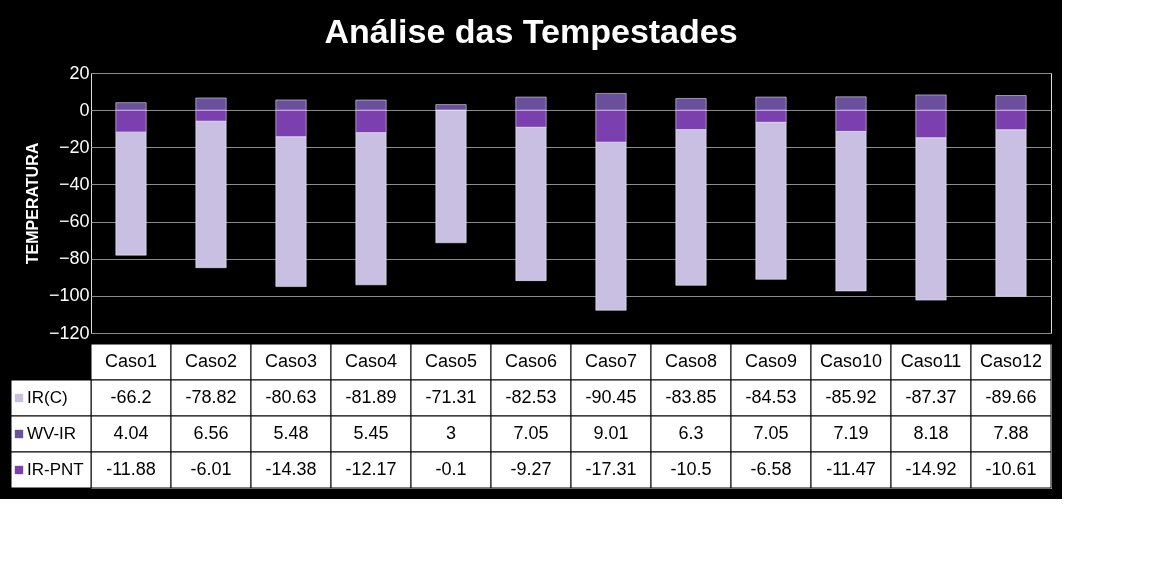 Image resolution: width=1173 pixels, height=572 pixels. I want to click on legend-label: IR-PNT, so click(55, 469).